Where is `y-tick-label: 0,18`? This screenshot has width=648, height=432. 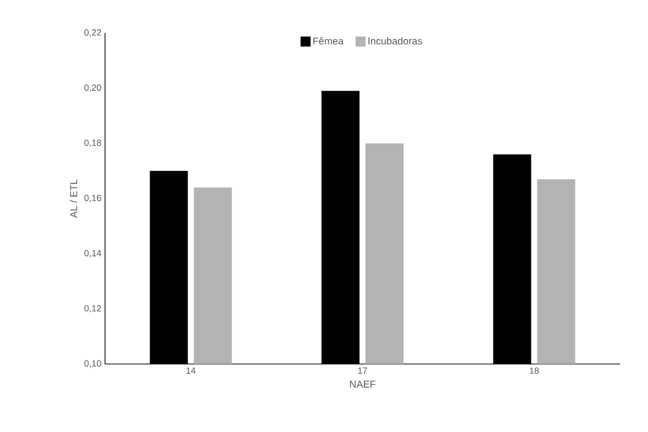
y-tick-label: 0,18 is located at coordinates (93, 144).